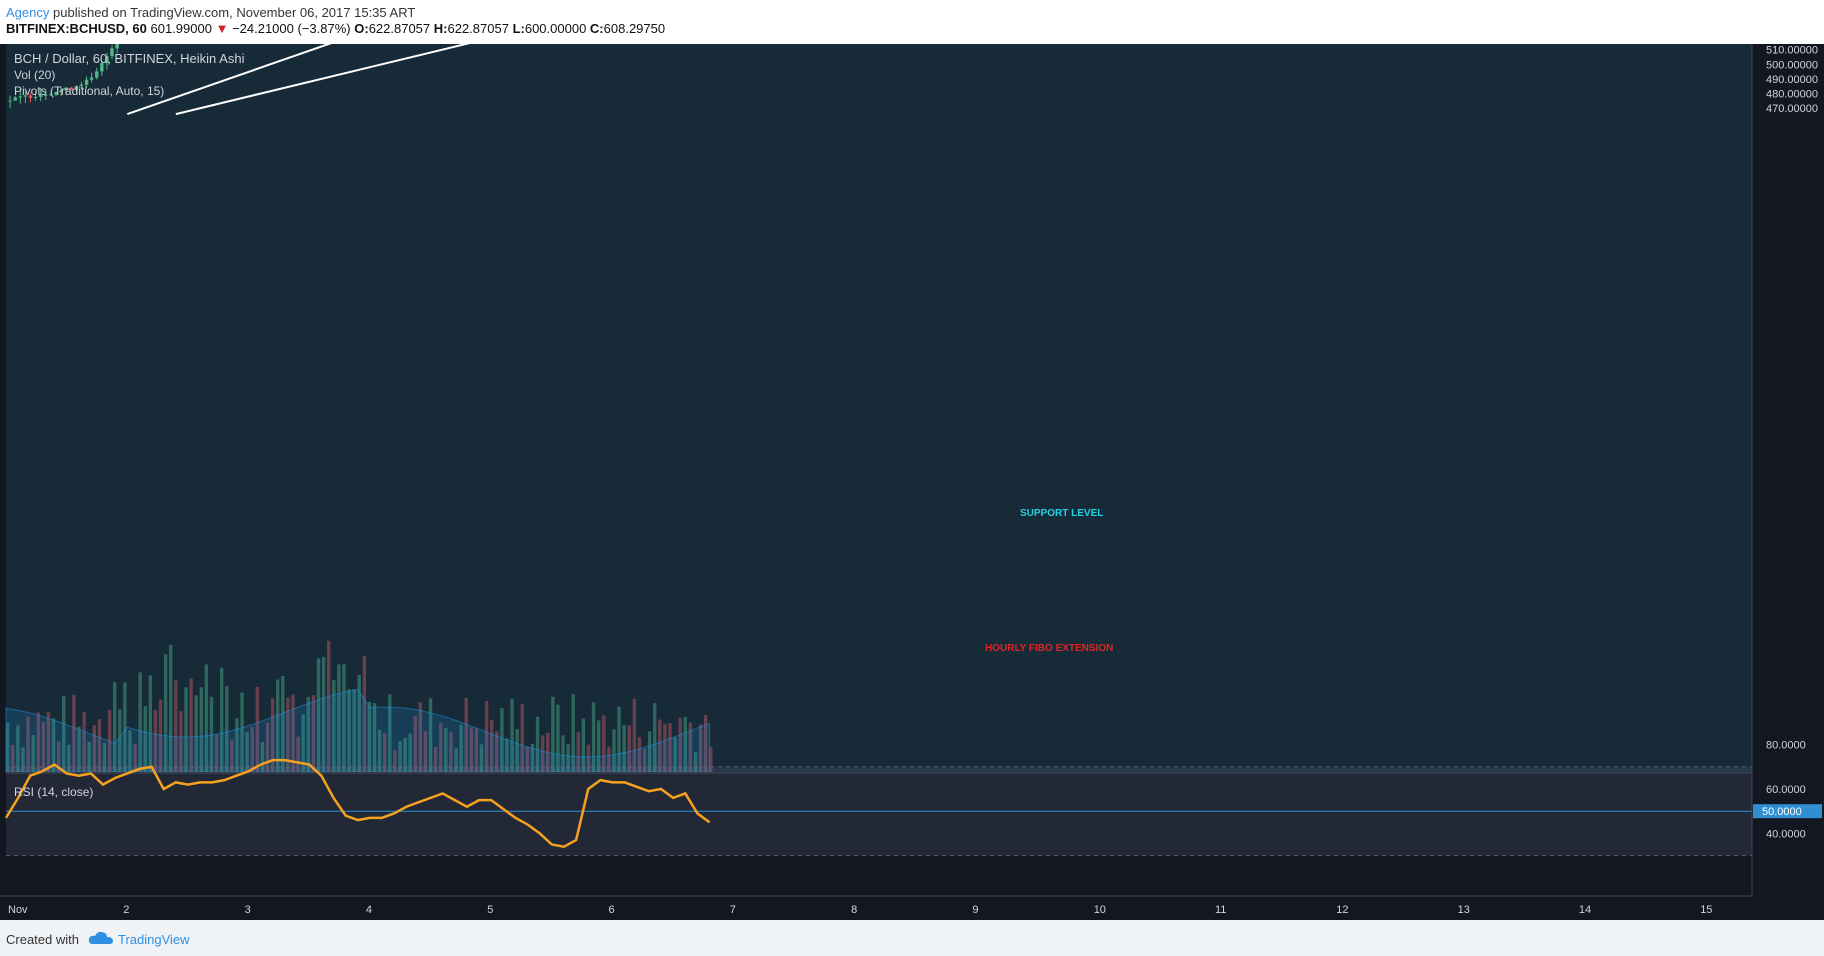 The width and height of the screenshot is (1824, 956). What do you see at coordinates (879, 80) in the screenshot?
I see `drawing-layer` at bounding box center [879, 80].